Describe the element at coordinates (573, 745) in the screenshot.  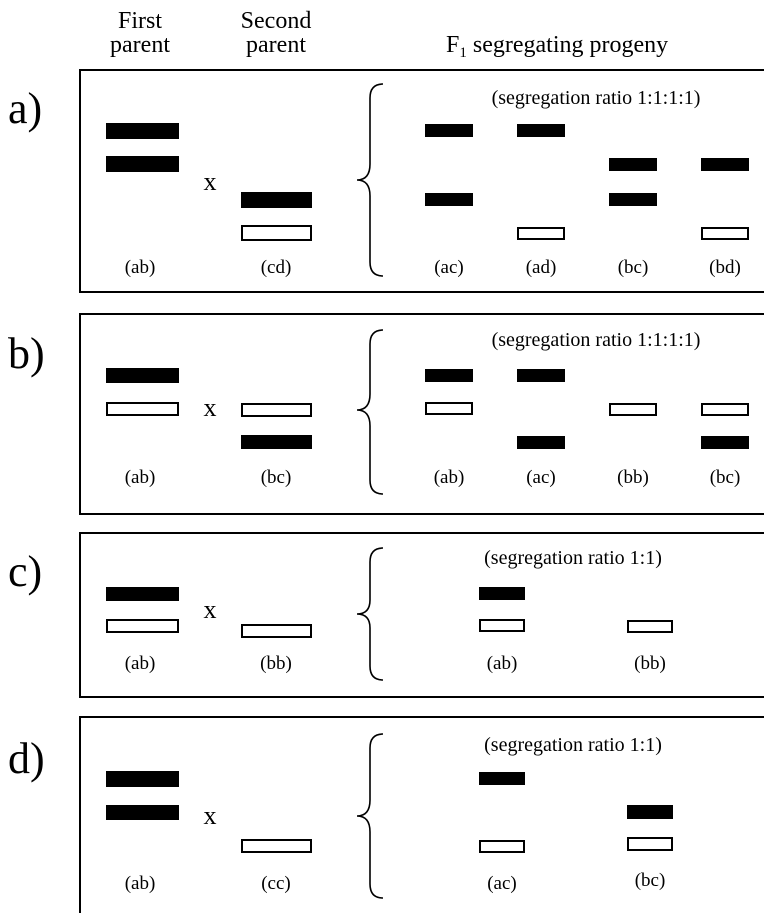
I see `panel-d-ratio: (segregation ratio 1:1)` at that location.